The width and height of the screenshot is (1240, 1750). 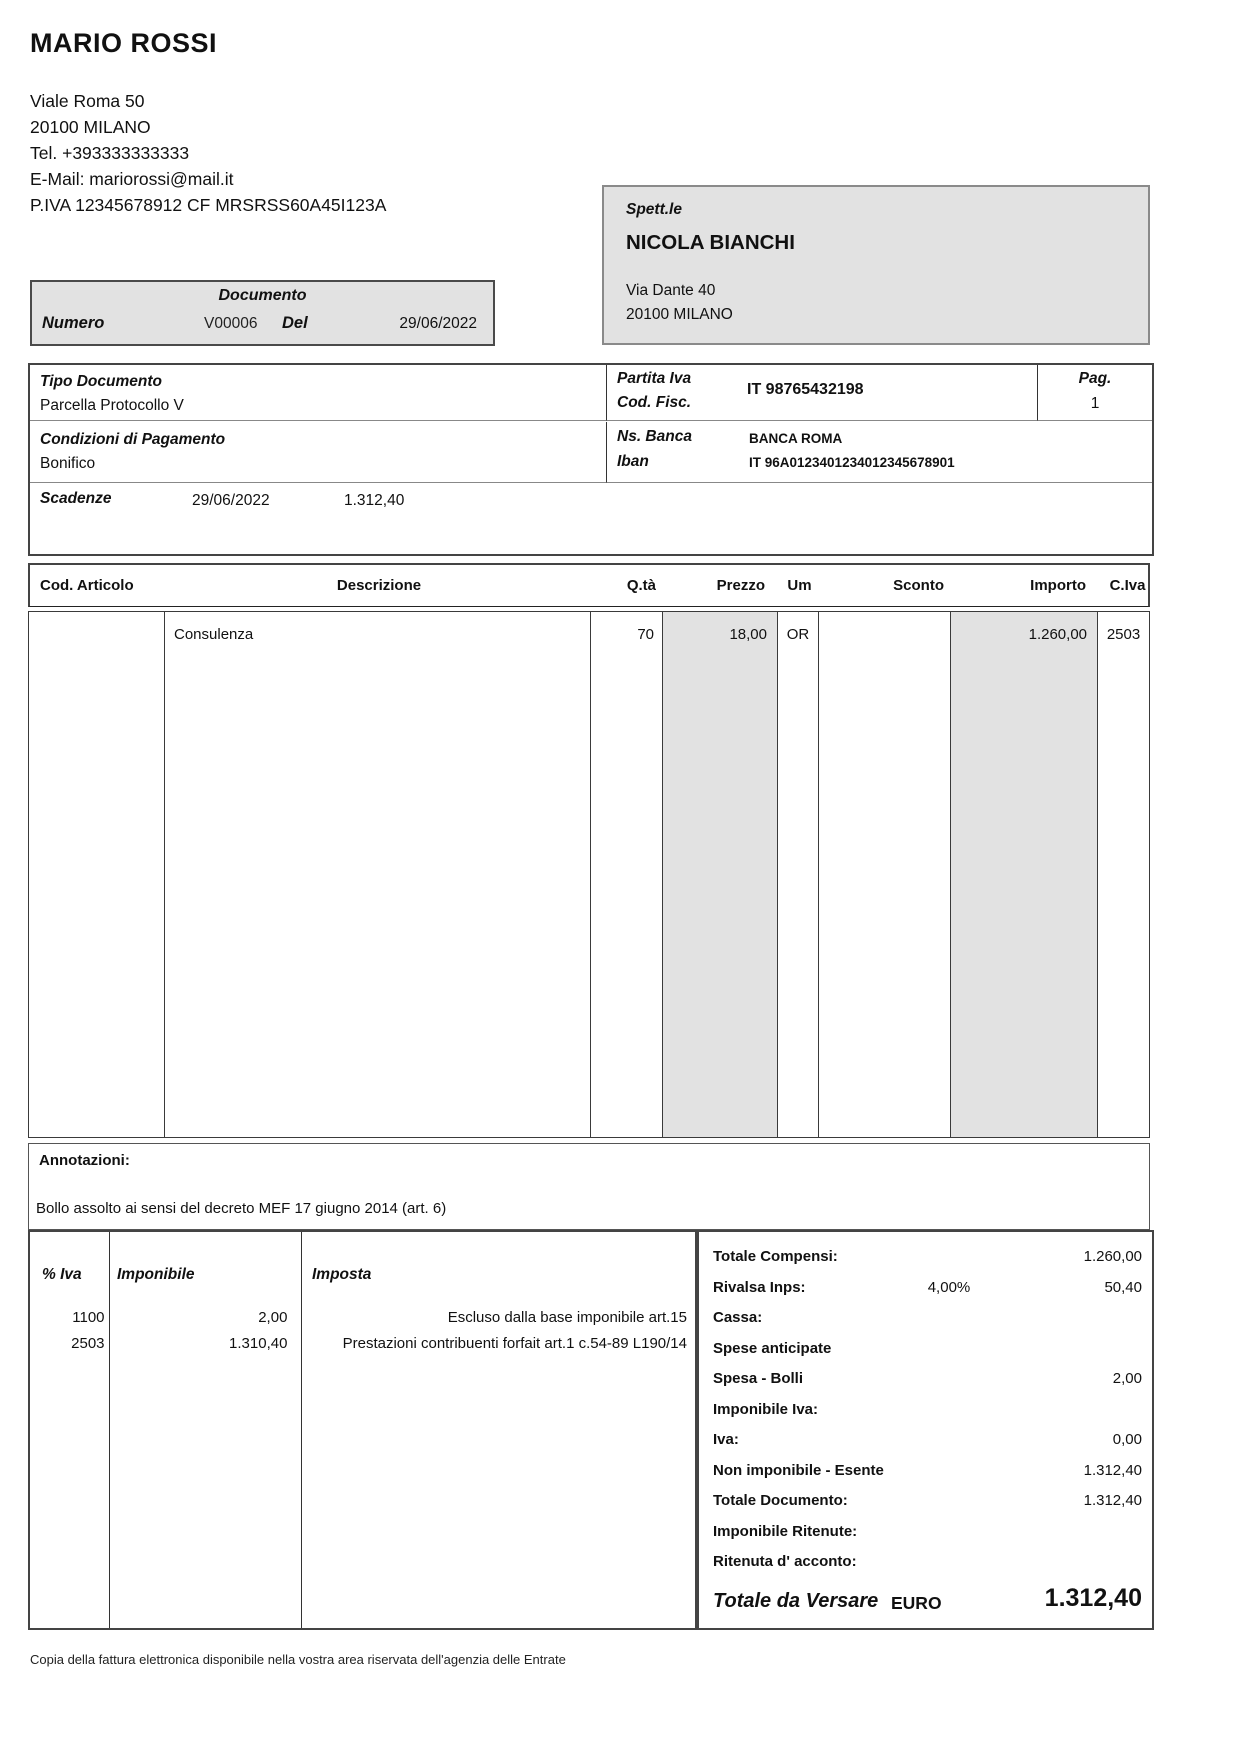 I want to click on condizioni-cell: Condizioni di Pagamento Bonifico, so click(x=318, y=452).